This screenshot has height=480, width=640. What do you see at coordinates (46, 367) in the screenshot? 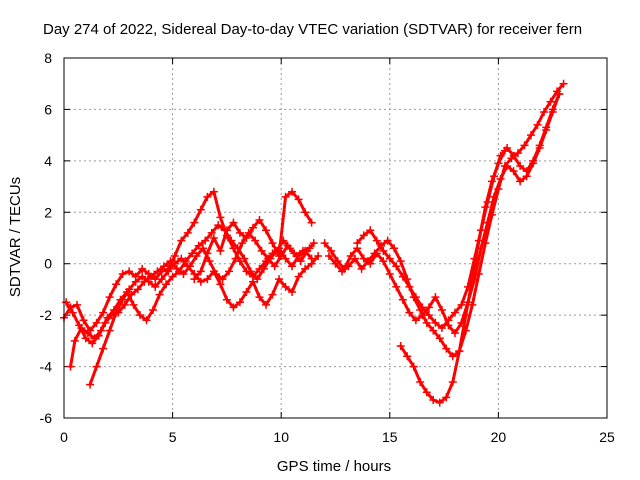
I see `y-tick-label: -4` at bounding box center [46, 367].